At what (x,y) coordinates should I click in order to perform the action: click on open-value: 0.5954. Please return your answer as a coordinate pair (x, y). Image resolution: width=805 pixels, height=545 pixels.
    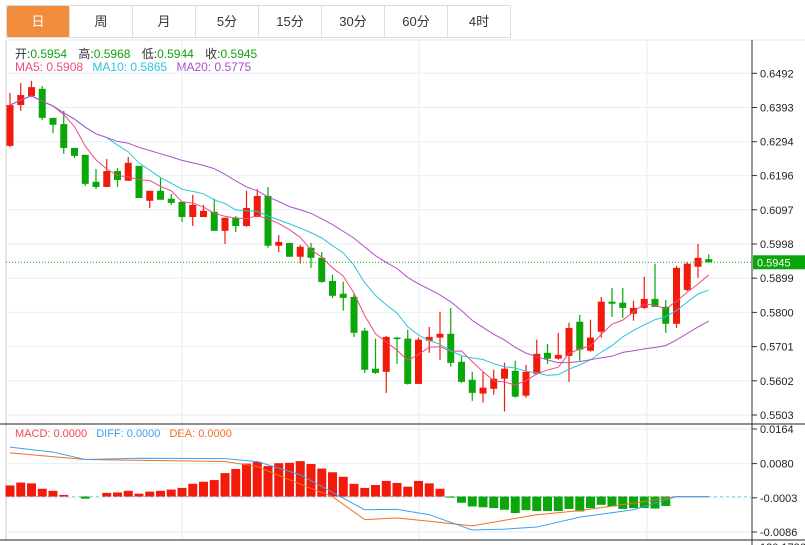
    Looking at the image, I should click on (49, 54).